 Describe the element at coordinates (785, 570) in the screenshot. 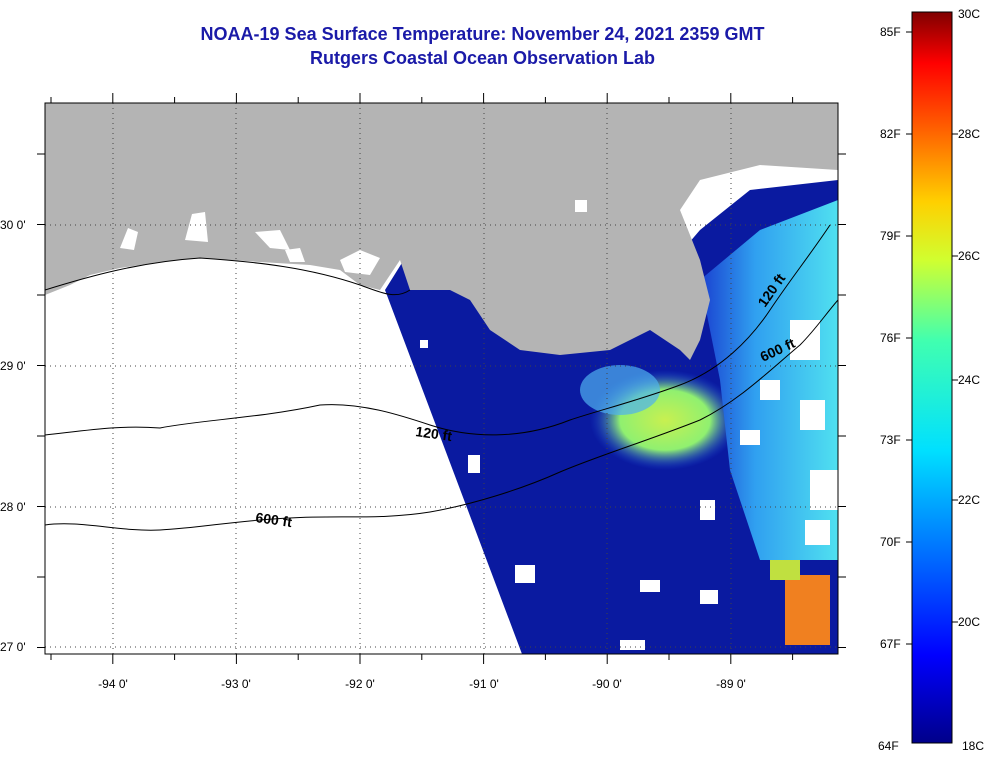

I see `warm-edge` at that location.